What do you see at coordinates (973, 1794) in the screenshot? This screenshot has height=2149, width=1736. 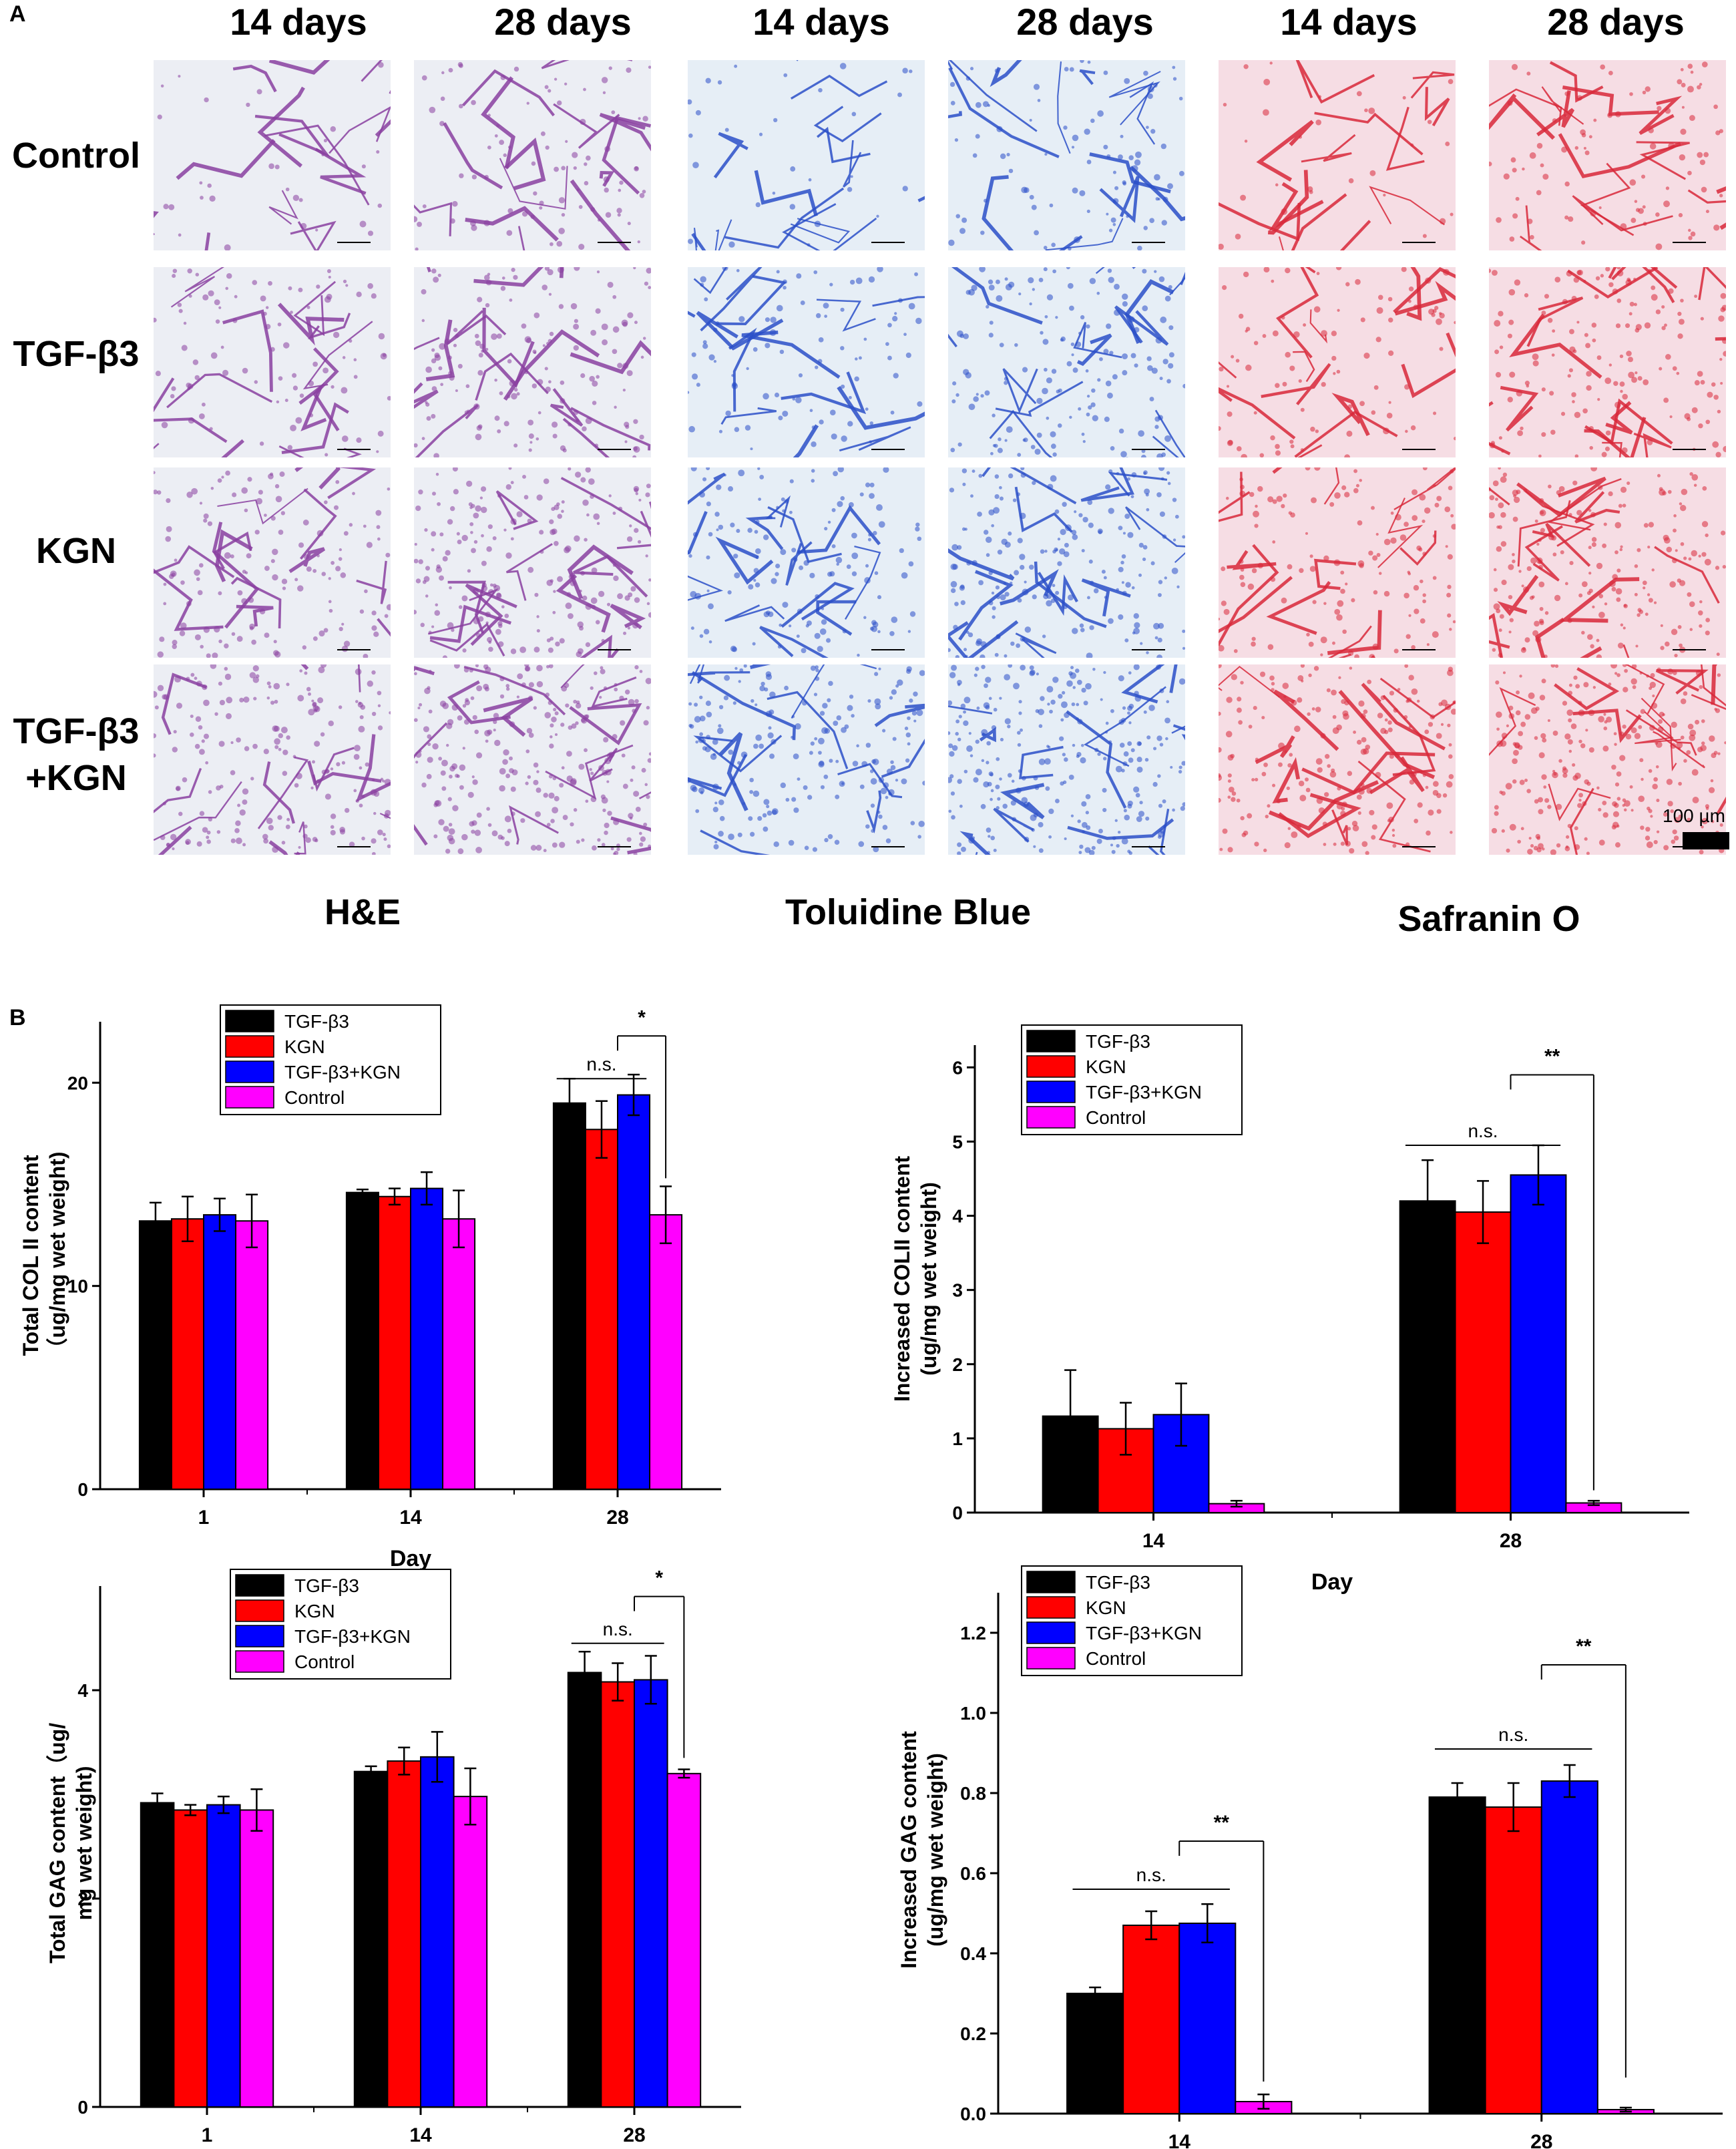 I see `y-tick-label: 0.8` at bounding box center [973, 1794].